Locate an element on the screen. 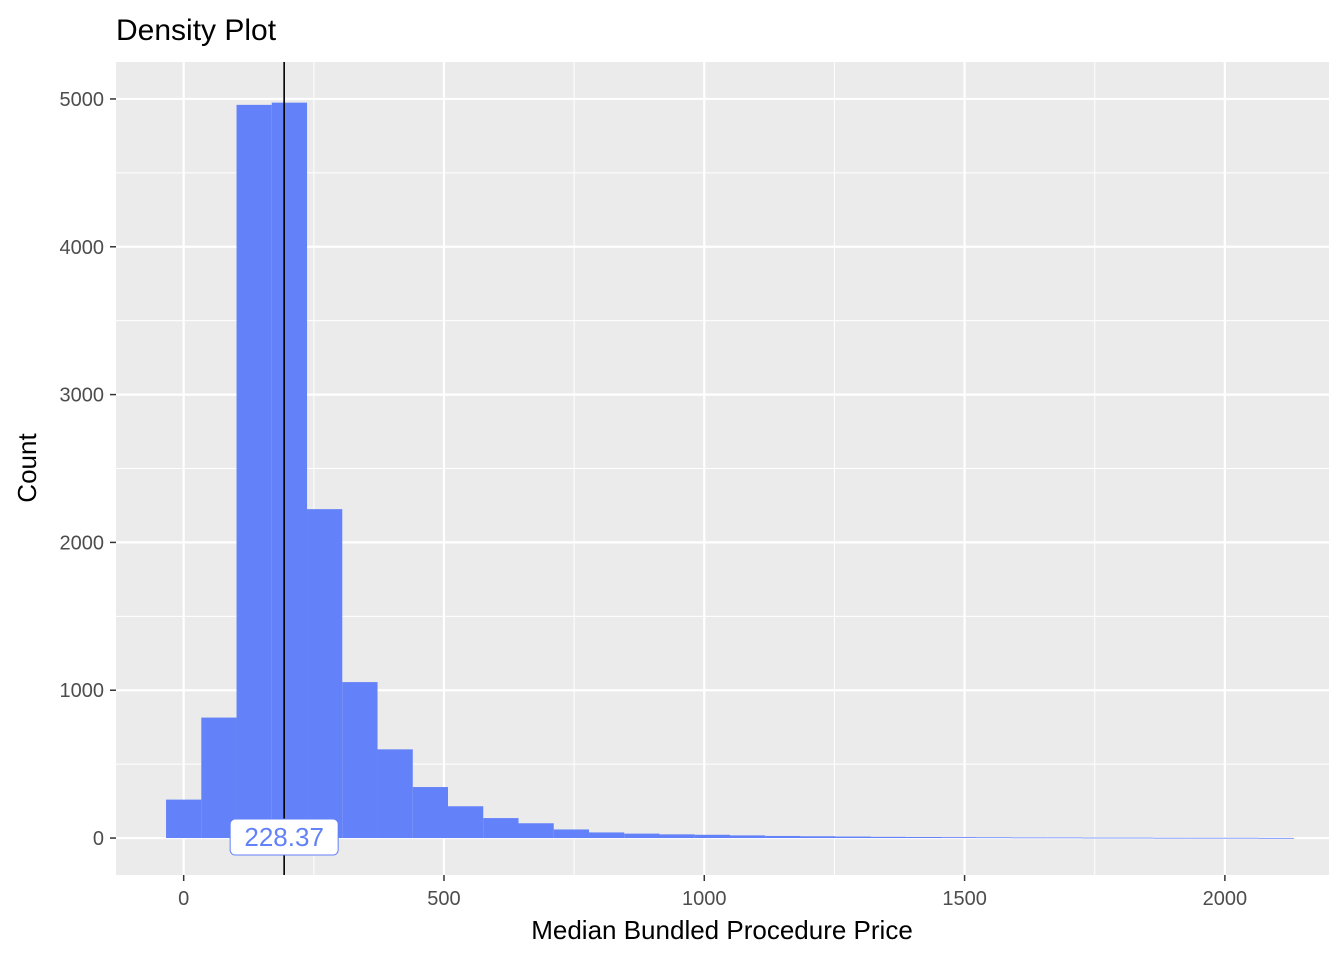  x-tick-label: 500 is located at coordinates (443, 899).